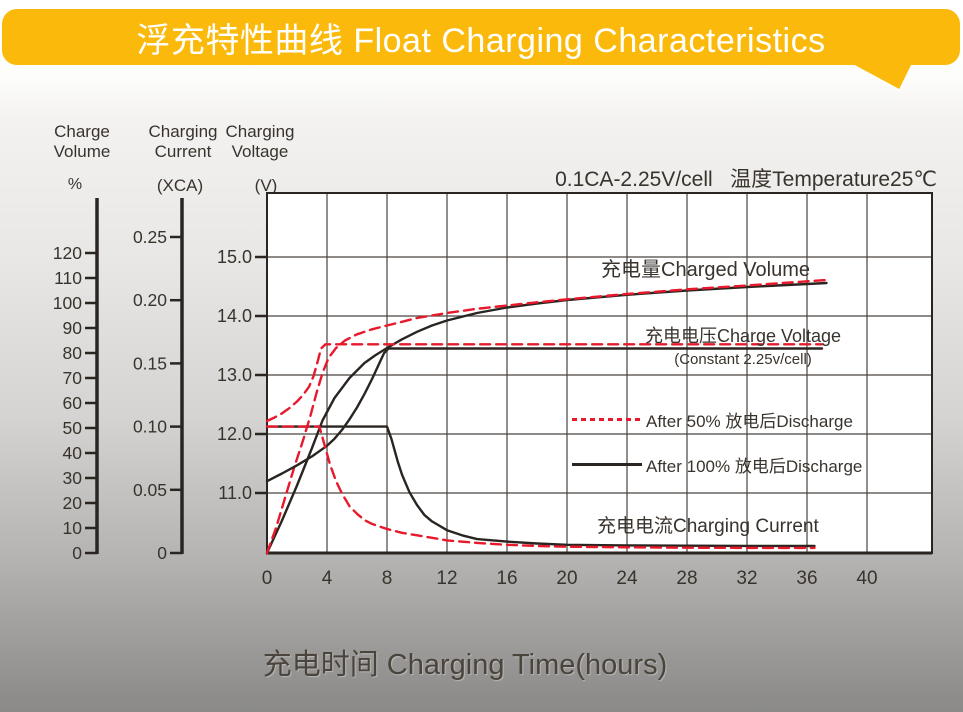 The image size is (963, 712). I want to click on curve-charge-voltage-after-100pct-discharge, so click(544, 415).